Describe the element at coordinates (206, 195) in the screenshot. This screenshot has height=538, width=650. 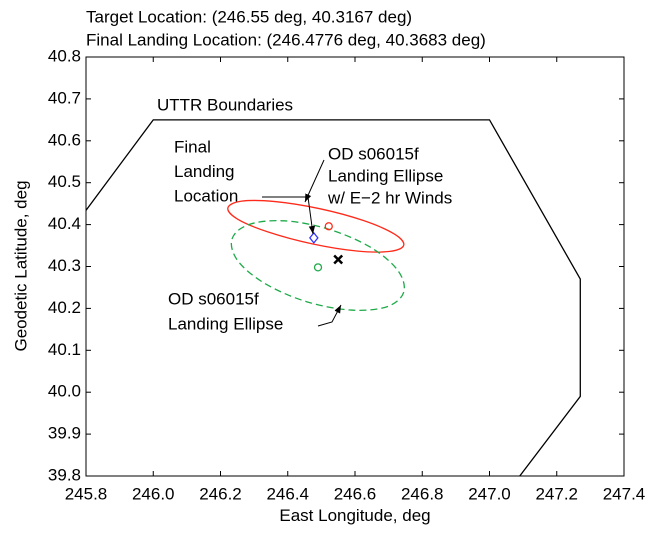
I see `annotation: Location` at that location.